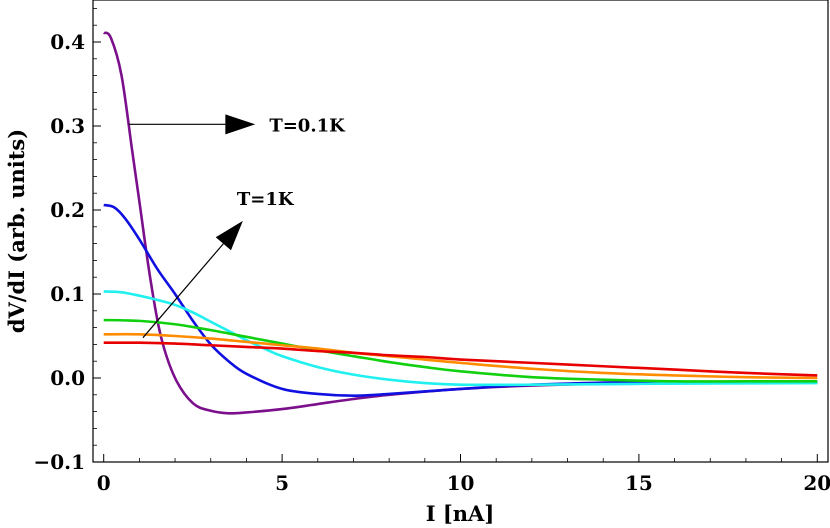 This screenshot has height=528, width=830. Describe the element at coordinates (307, 125) in the screenshot. I see `annotation-label: T=0.1K` at that location.